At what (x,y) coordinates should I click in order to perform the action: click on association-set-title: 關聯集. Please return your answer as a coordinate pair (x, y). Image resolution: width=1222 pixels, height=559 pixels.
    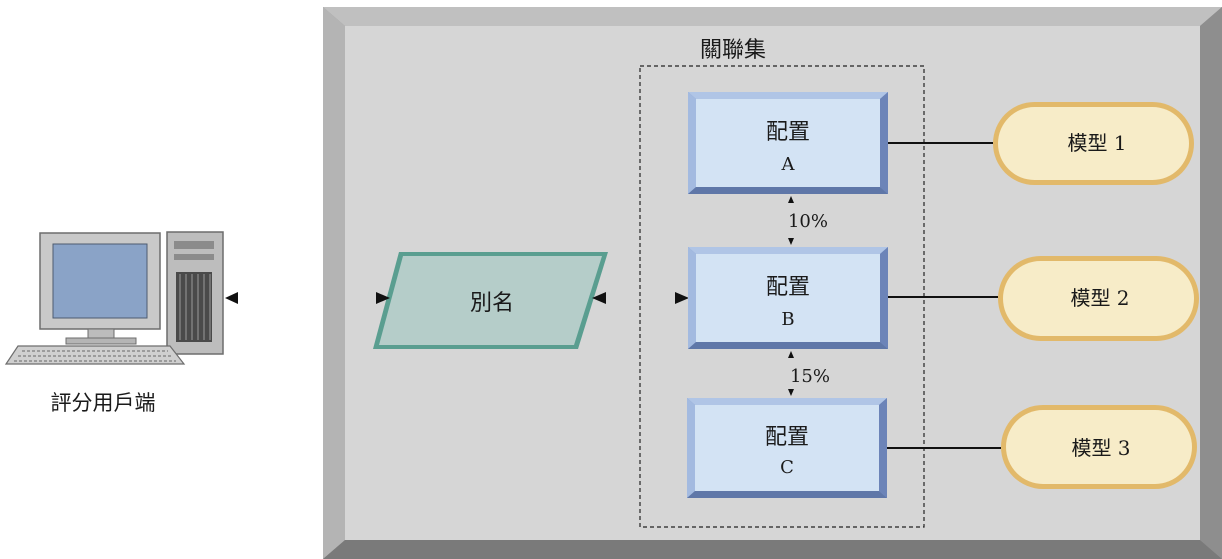
    Looking at the image, I should click on (733, 50).